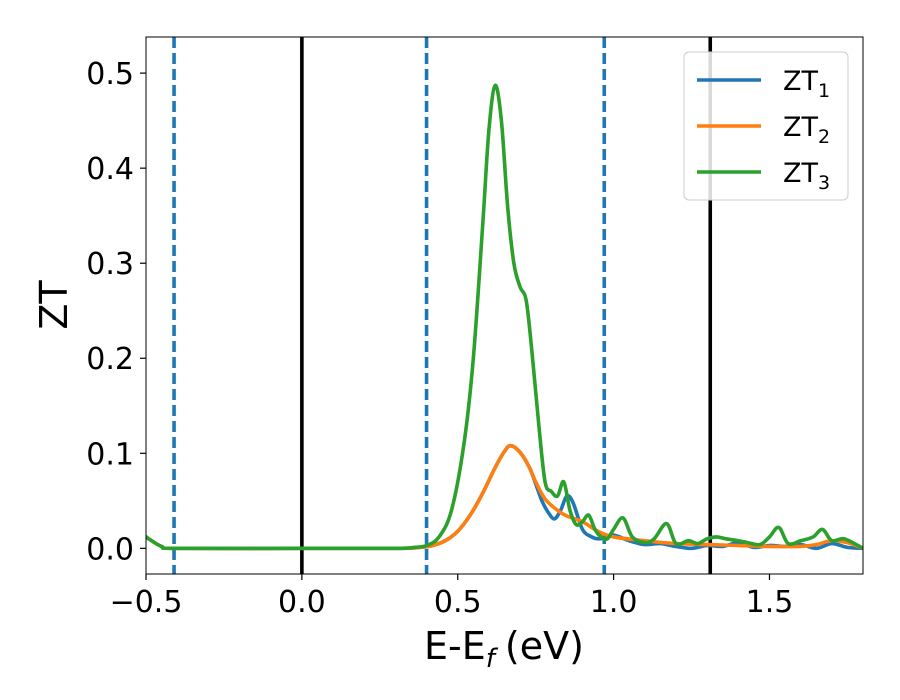  Describe the element at coordinates (806, 84) in the screenshot. I see `legend-label-1: ZT1` at that location.